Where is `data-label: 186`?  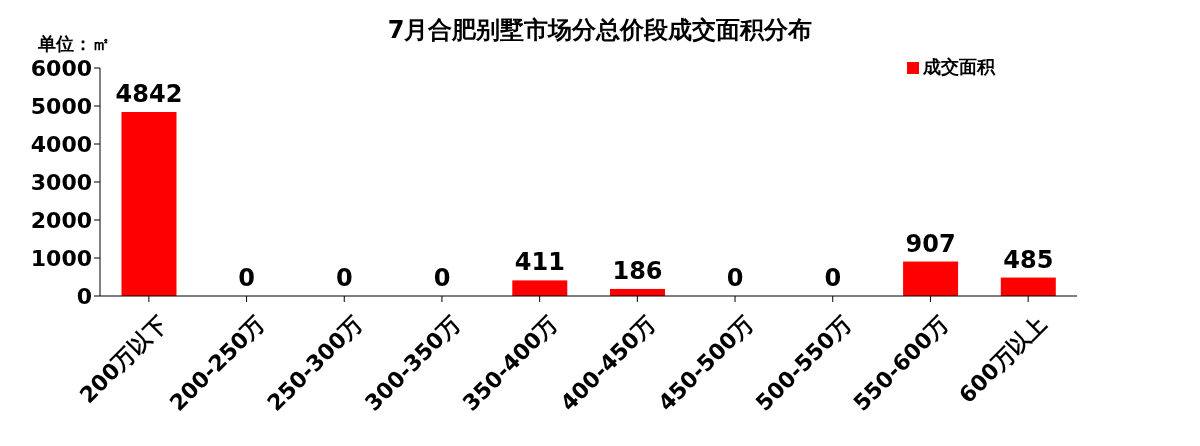
data-label: 186 is located at coordinates (637, 270).